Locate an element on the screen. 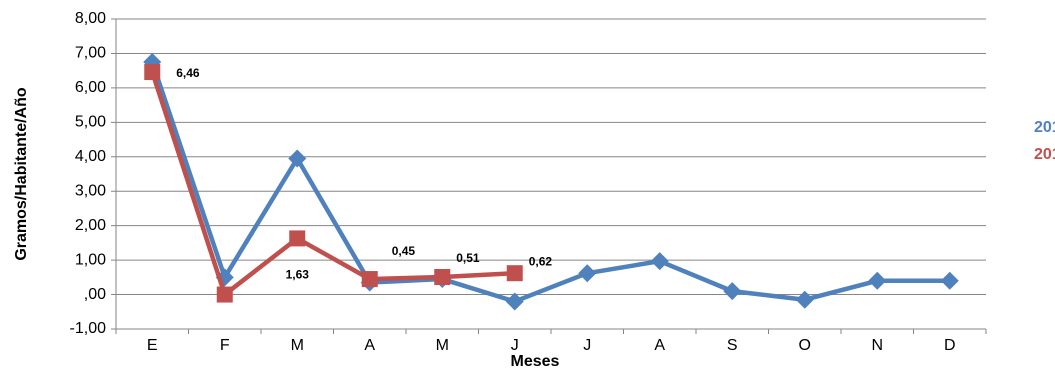 The width and height of the screenshot is (1055, 372). y-tick-label: 1,00 is located at coordinates (90, 259).